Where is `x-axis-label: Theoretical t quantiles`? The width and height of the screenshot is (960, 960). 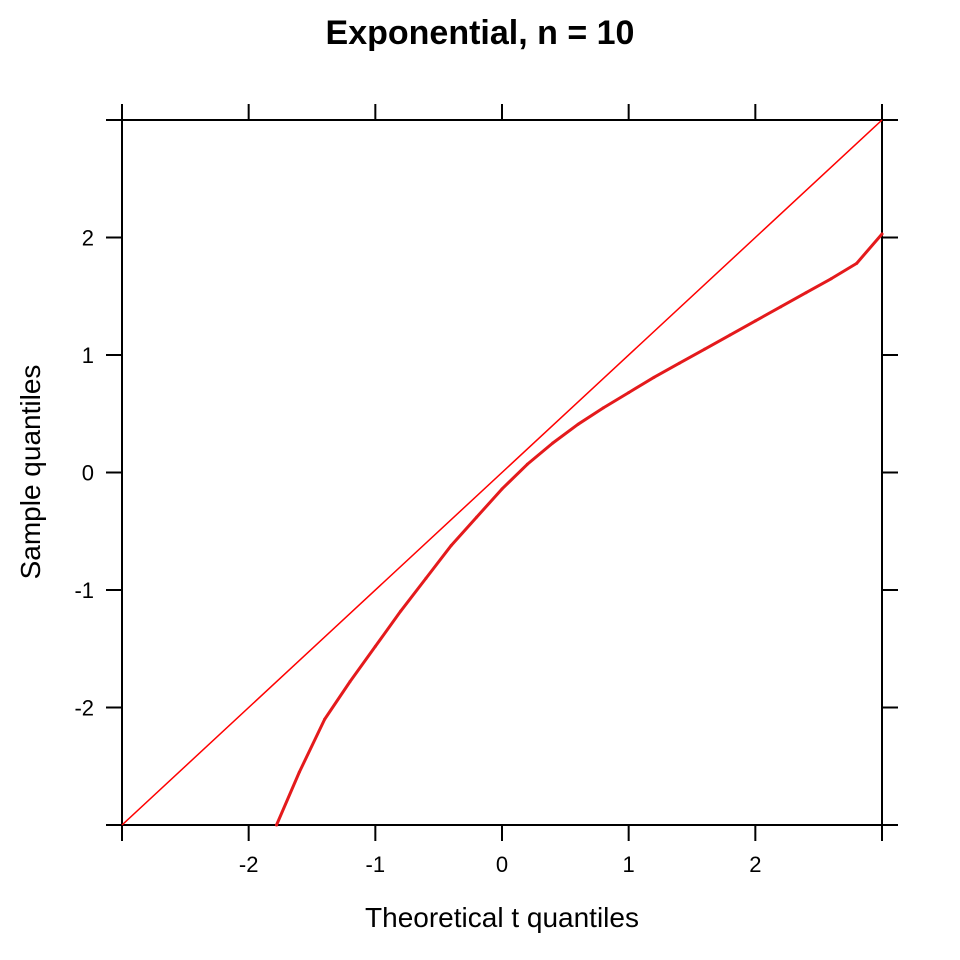
x-axis-label: Theoretical t quantiles is located at coordinates (502, 917).